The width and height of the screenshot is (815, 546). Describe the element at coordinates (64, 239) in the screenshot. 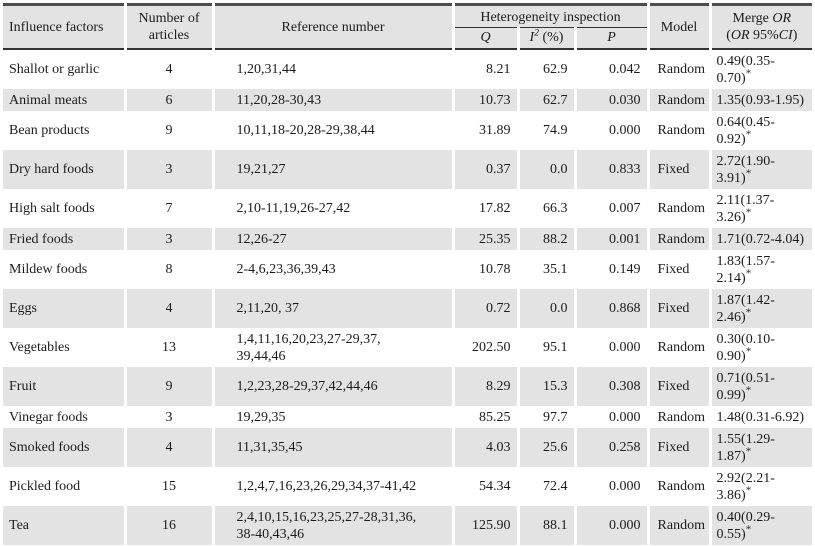

I see `influence-factor-cell: Fried foods` at that location.